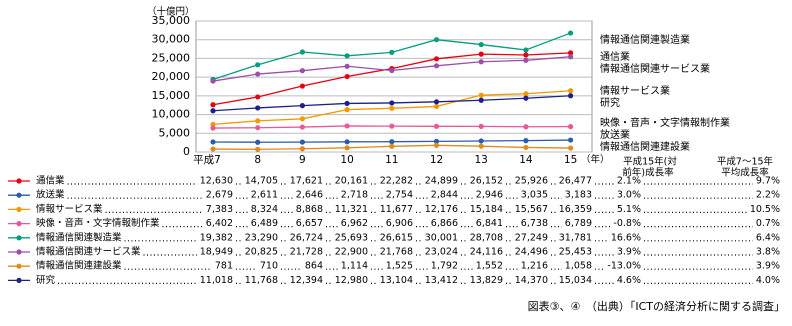  What do you see at coordinates (745, 173) in the screenshot?
I see `average-header: 平均成長率` at bounding box center [745, 173].